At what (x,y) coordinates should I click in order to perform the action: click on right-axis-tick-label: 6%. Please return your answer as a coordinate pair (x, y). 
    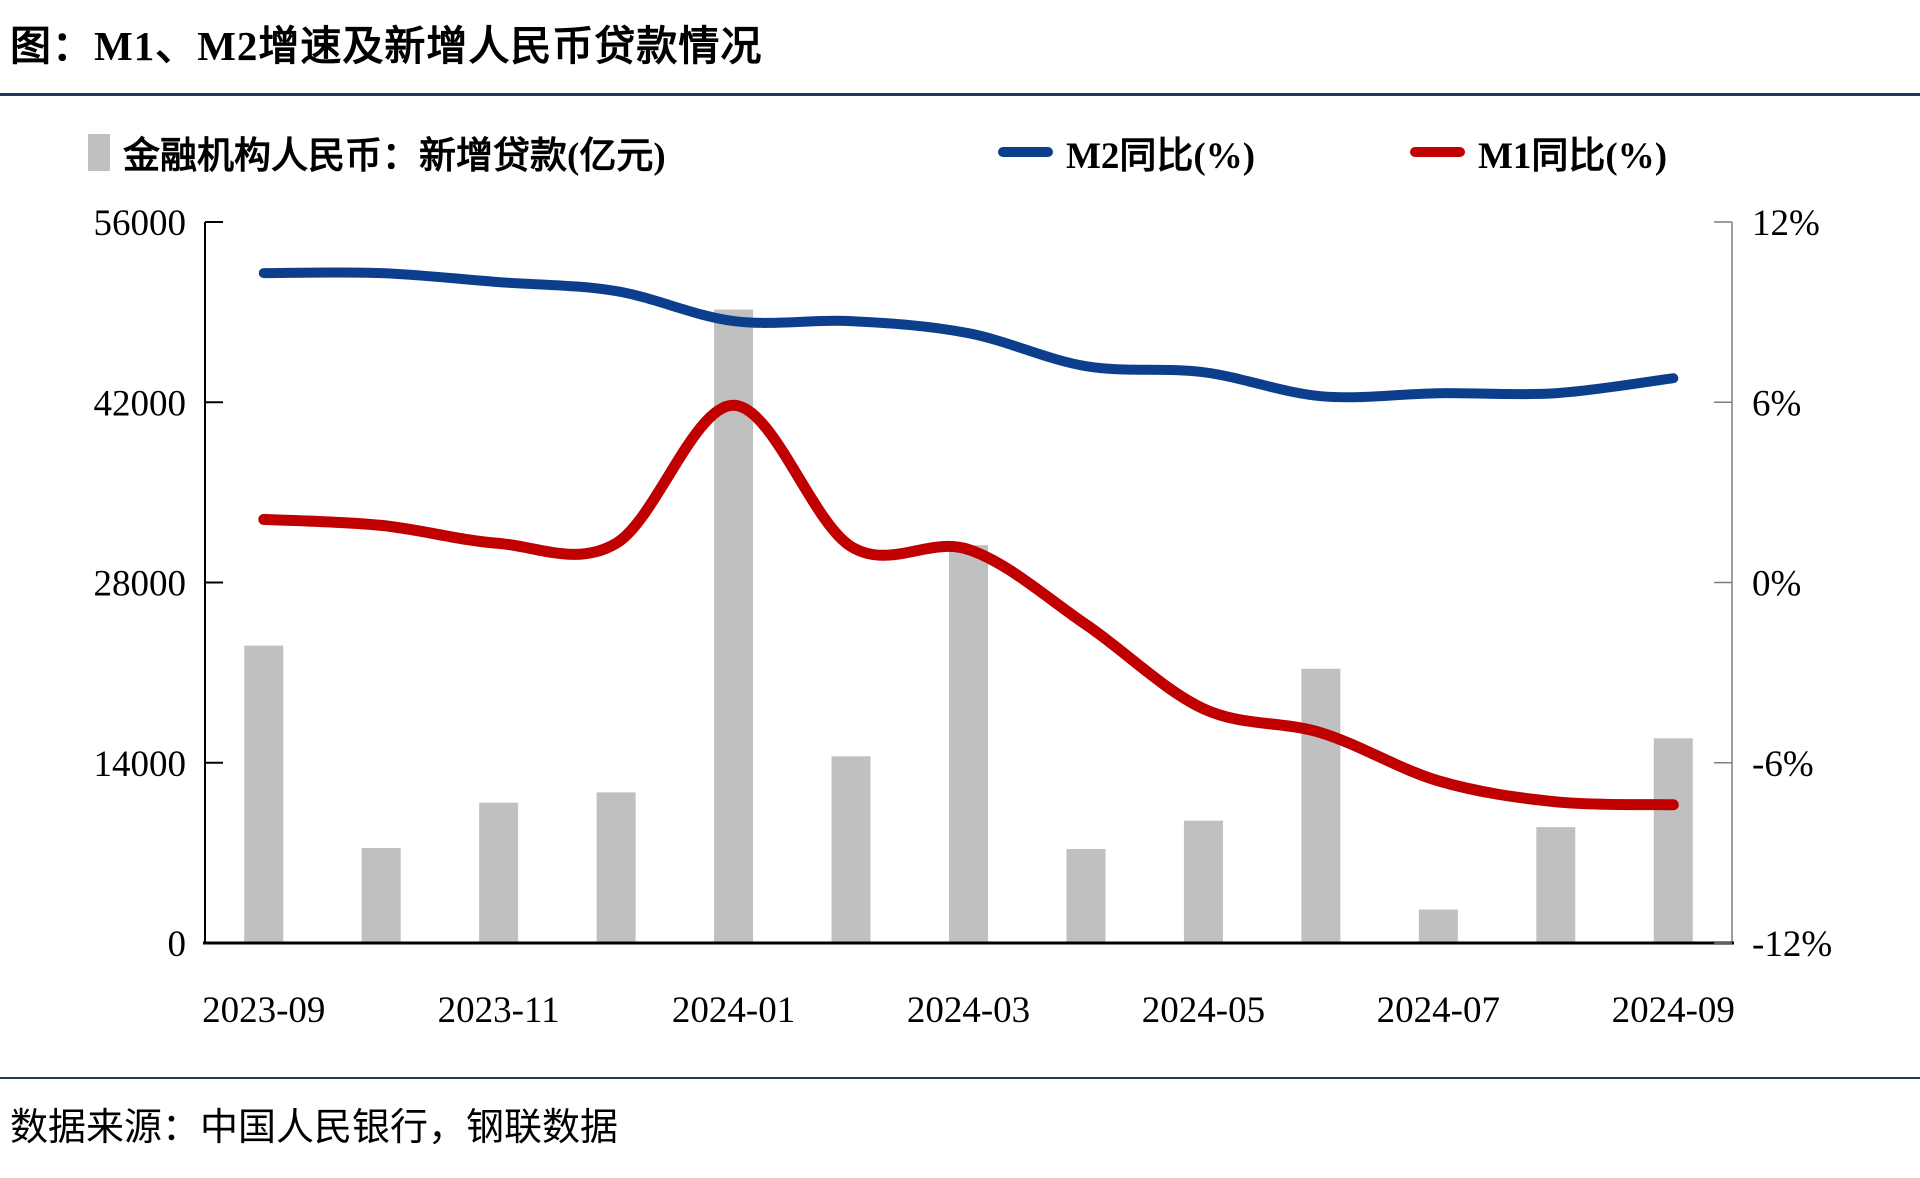
    Looking at the image, I should click on (1776, 403).